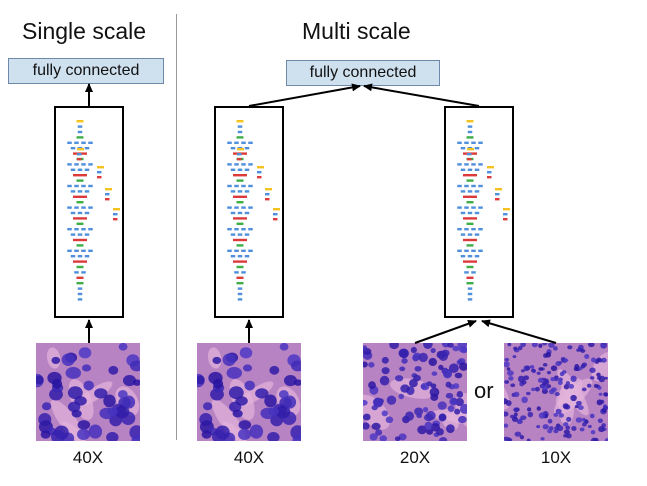 The width and height of the screenshot is (647, 486). I want to click on single-network-box, so click(89, 212).